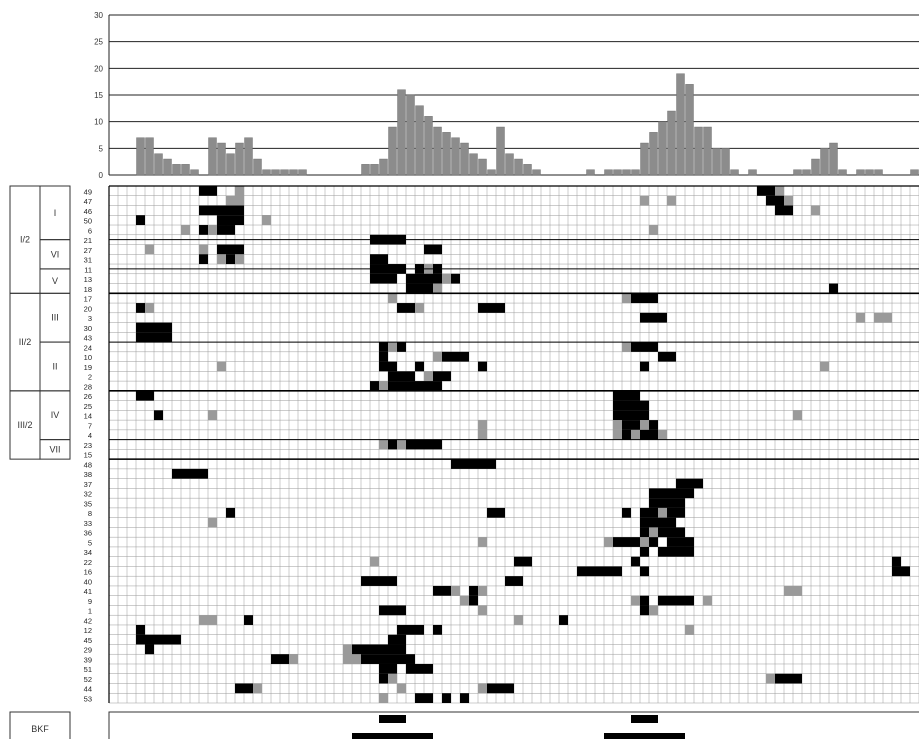  What do you see at coordinates (88, 201) in the screenshot?
I see `row-label: 47` at bounding box center [88, 201].